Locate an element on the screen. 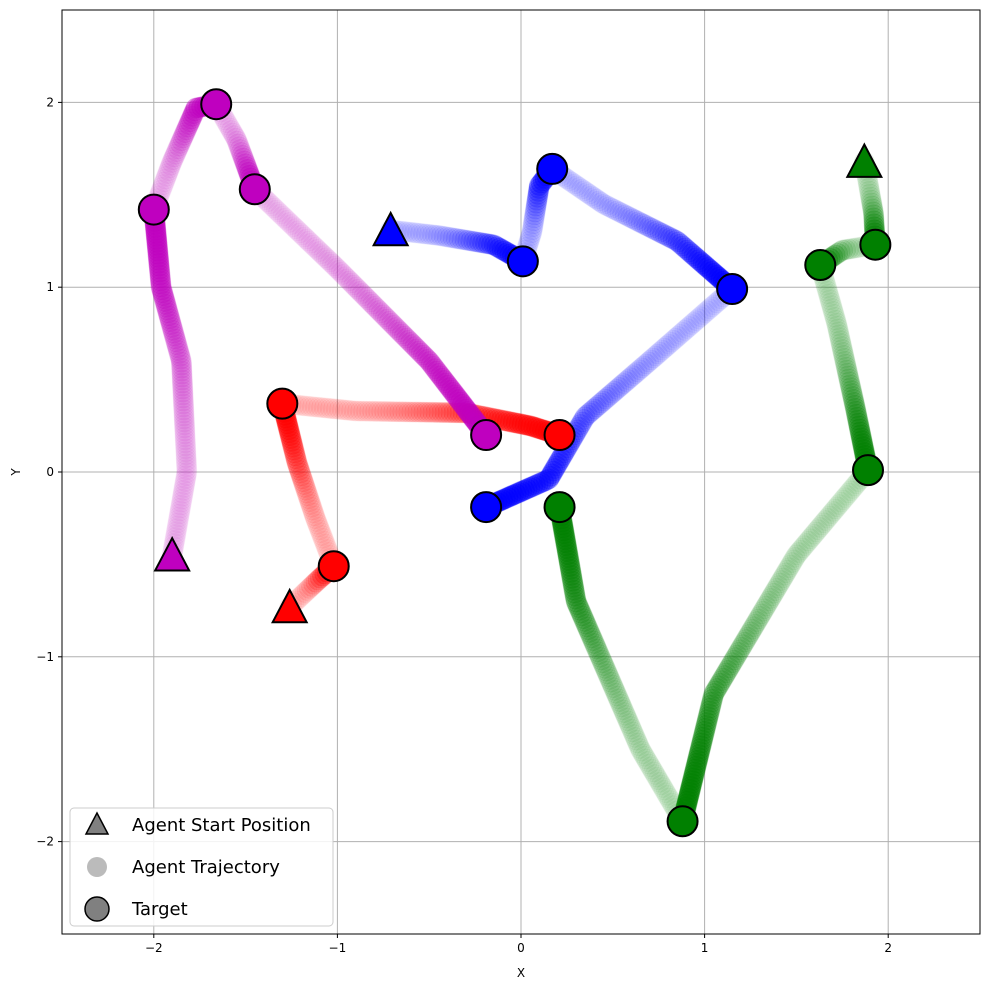 This screenshot has height=989, width=989. start-marker is located at coordinates (290, 605).